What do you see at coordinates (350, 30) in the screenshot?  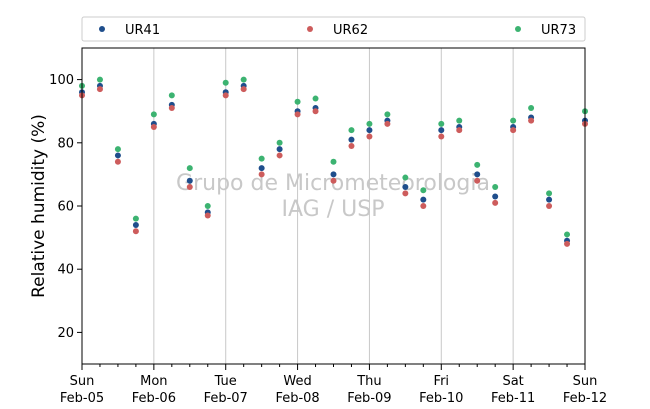 I see `legend-label-ur62: UR62` at bounding box center [350, 30].